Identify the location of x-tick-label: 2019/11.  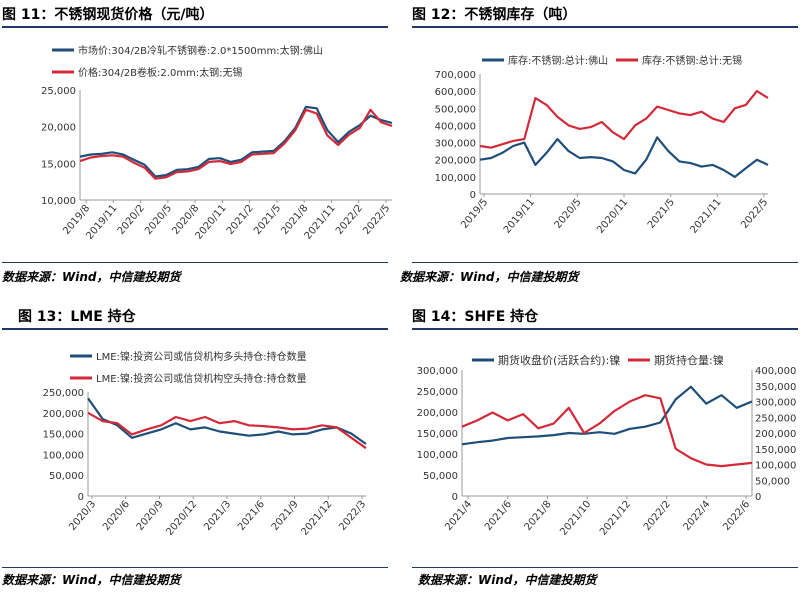
(519, 216).